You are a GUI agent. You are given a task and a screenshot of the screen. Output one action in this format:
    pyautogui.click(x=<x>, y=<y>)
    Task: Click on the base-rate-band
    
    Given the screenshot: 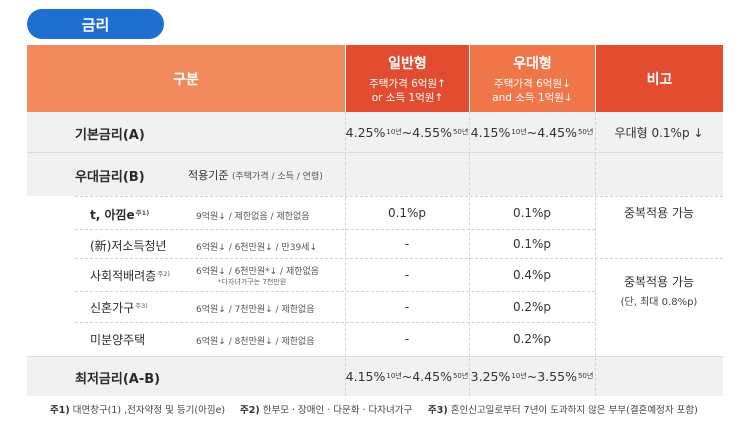 What is the action you would take?
    pyautogui.click(x=375, y=132)
    